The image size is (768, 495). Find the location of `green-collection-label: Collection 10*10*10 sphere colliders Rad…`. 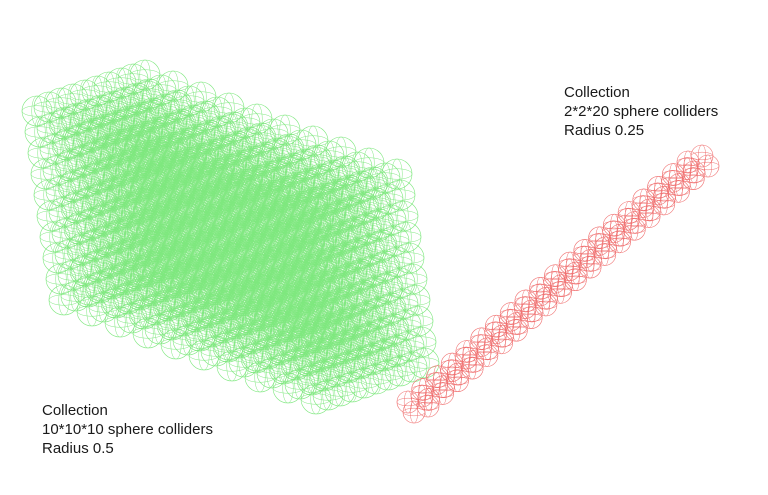

green-collection-label: Collection 10*10*10 sphere colliders Rad… is located at coordinates (127, 429).